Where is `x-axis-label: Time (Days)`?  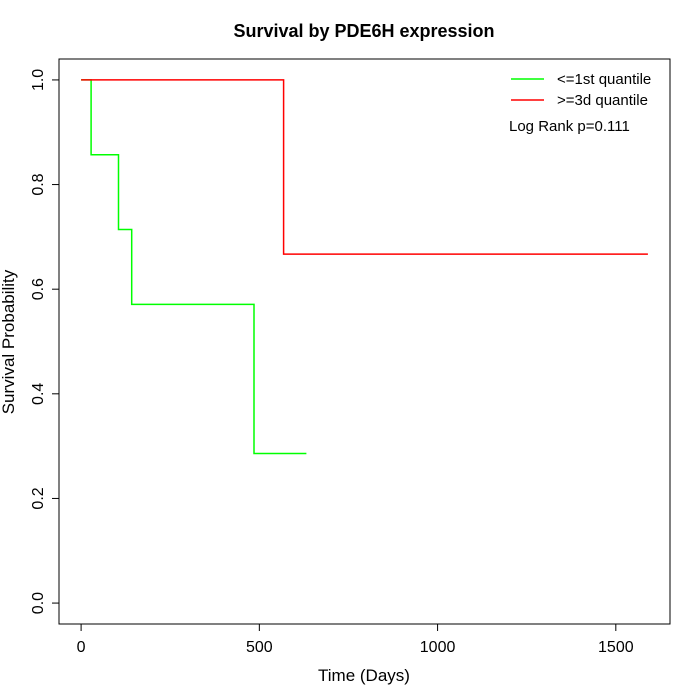 x-axis-label: Time (Days) is located at coordinates (364, 675).